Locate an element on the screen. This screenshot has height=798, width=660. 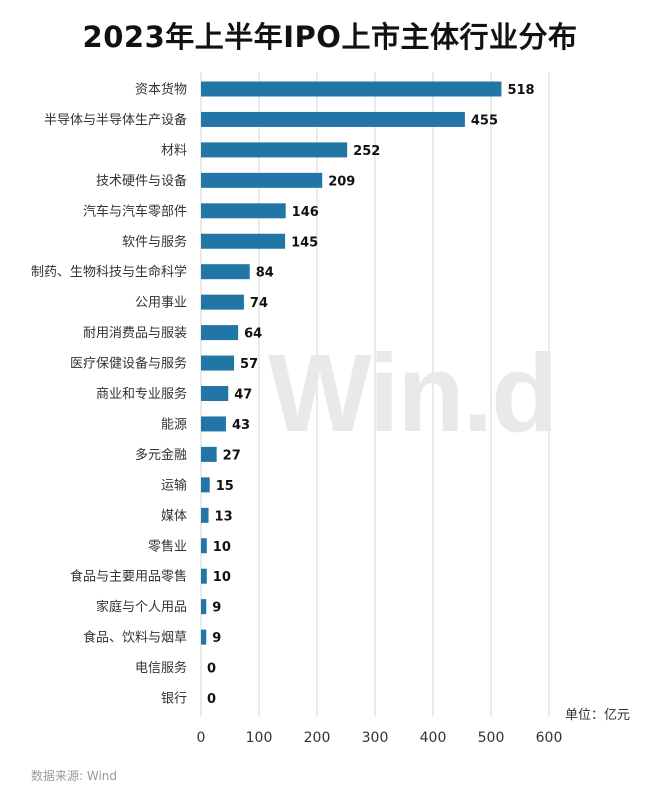
x-tick-label: 600 is located at coordinates (549, 738).